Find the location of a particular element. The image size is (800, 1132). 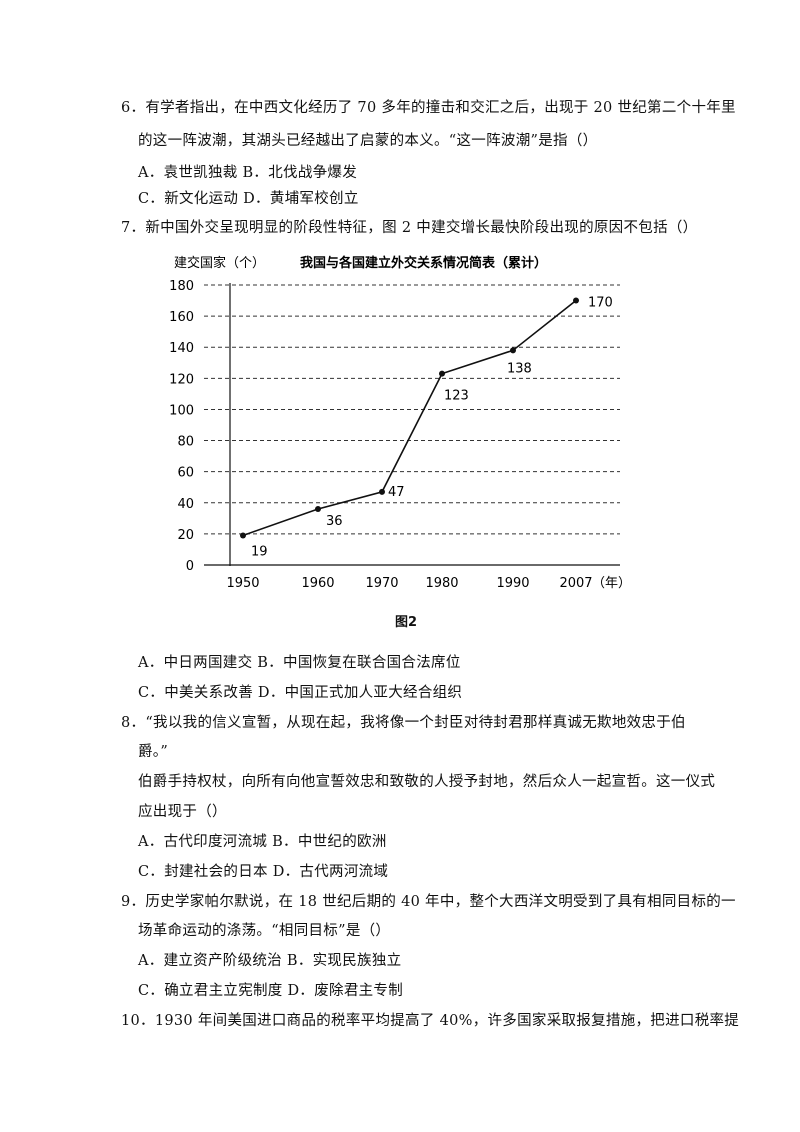

q7-options-cd: C．中美关系改善 D．中国正式加人亚大经合组织 is located at coordinates (300, 693).